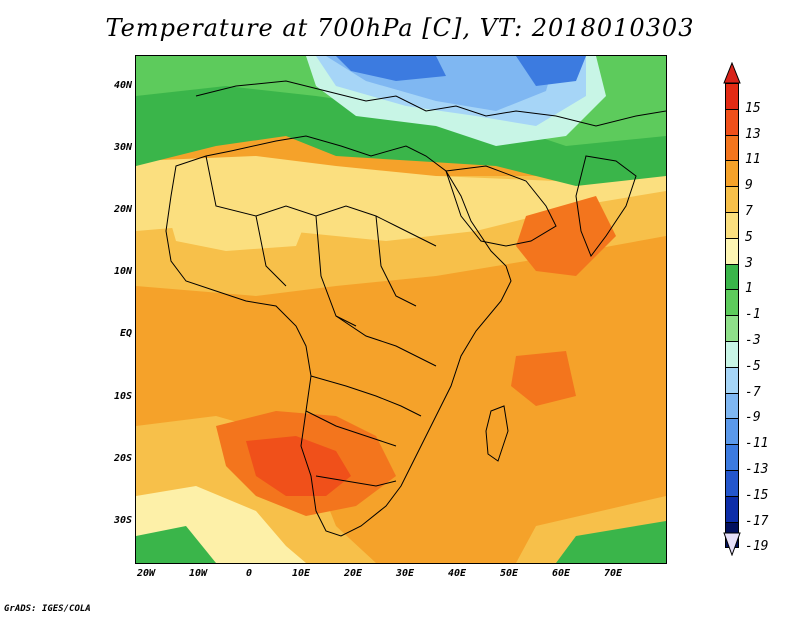  What do you see at coordinates (501, 206) in the screenshot?
I see `arabian-peninsula-coastline` at bounding box center [501, 206].